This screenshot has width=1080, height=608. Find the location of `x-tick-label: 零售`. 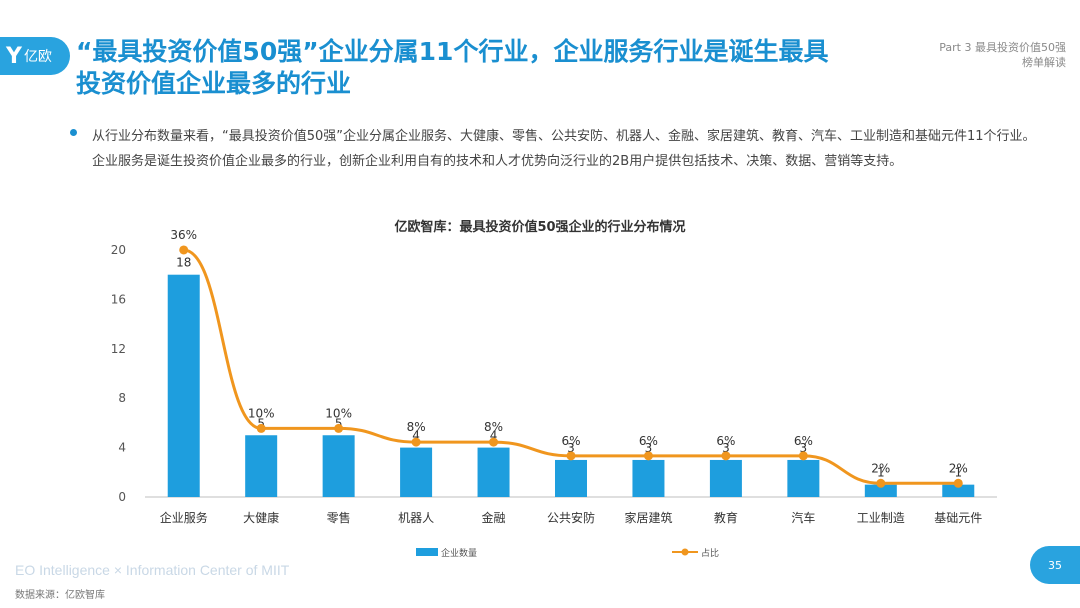

x-tick-label: 零售 is located at coordinates (339, 517).